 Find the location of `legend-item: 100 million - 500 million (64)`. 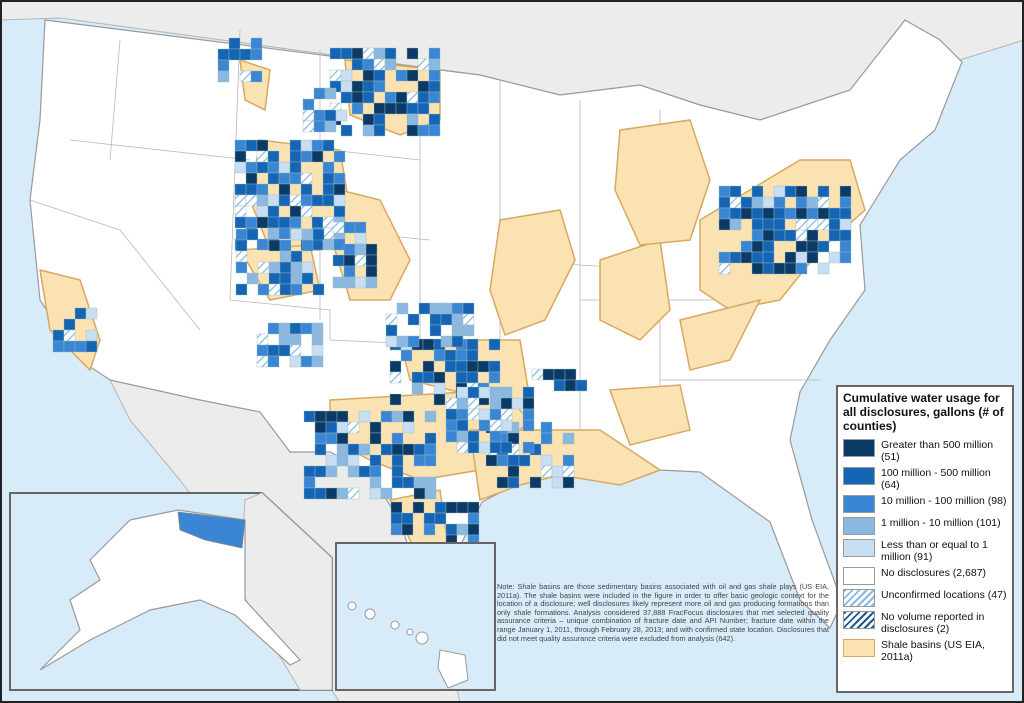

legend-item: 100 million - 500 million (64) is located at coordinates (925, 479).